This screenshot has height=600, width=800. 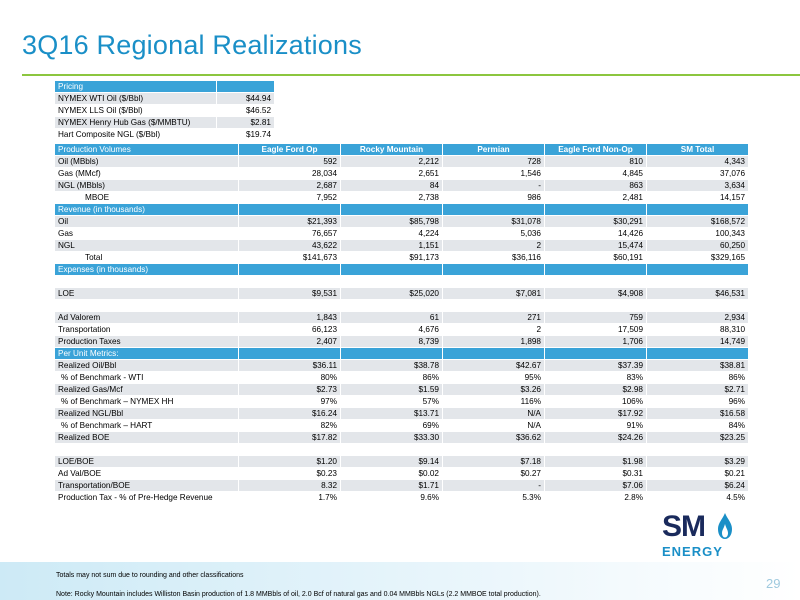 What do you see at coordinates (391, 341) in the screenshot?
I see `cell-value: 8,739` at bounding box center [391, 341].